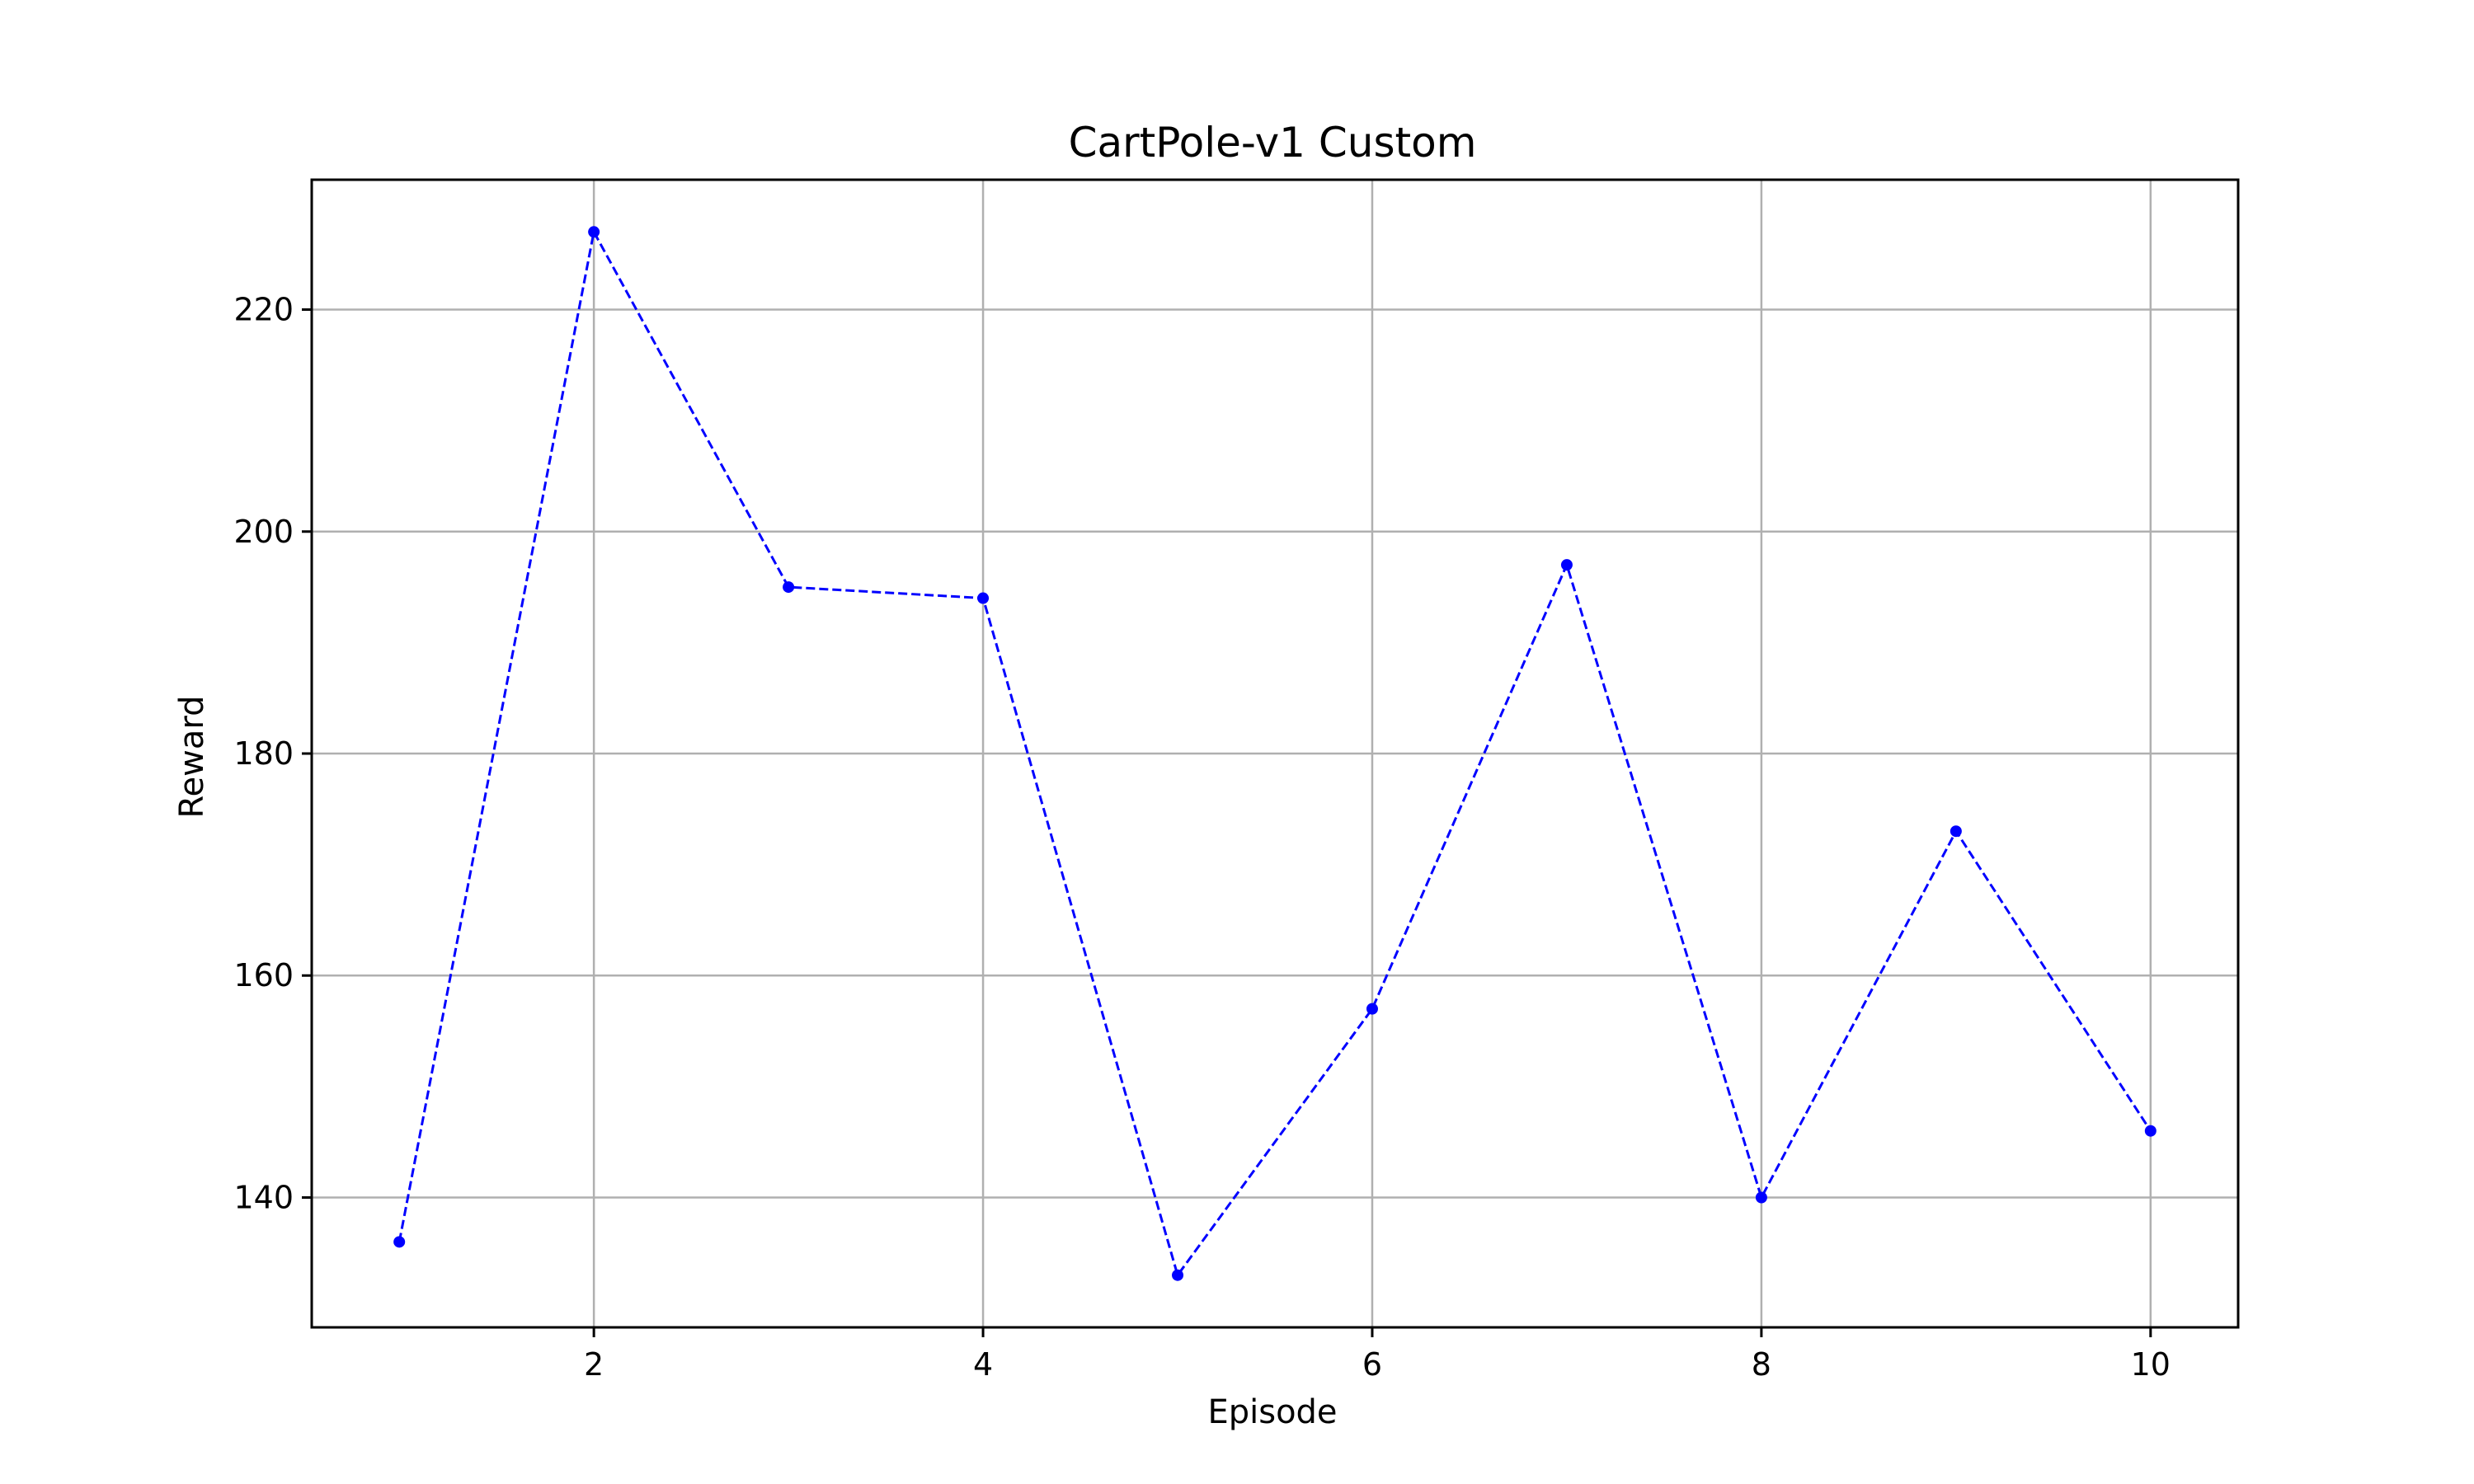 The height and width of the screenshot is (1484, 2474). What do you see at coordinates (594, 1364) in the screenshot?
I see `x-tick-label: 2` at bounding box center [594, 1364].